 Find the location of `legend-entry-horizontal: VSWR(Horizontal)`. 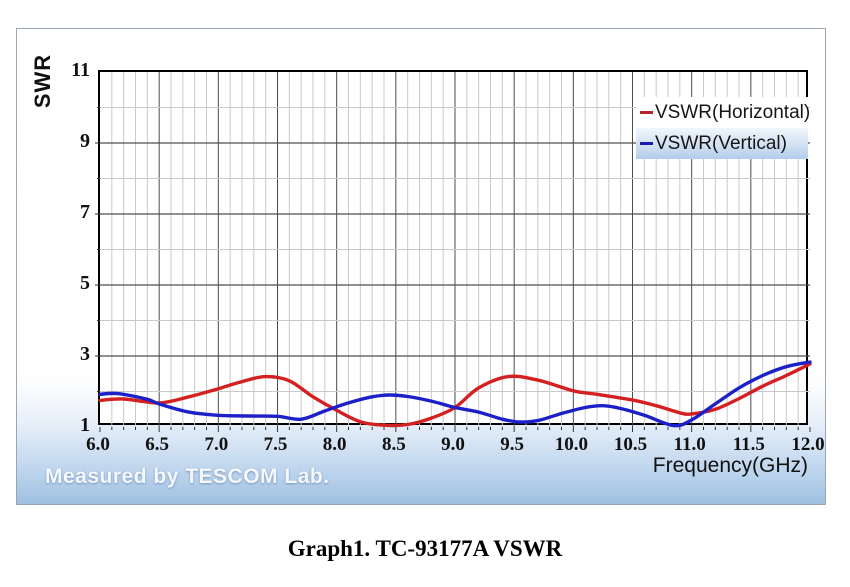

legend-entry-horizontal: VSWR(Horizontal) is located at coordinates (723, 112).